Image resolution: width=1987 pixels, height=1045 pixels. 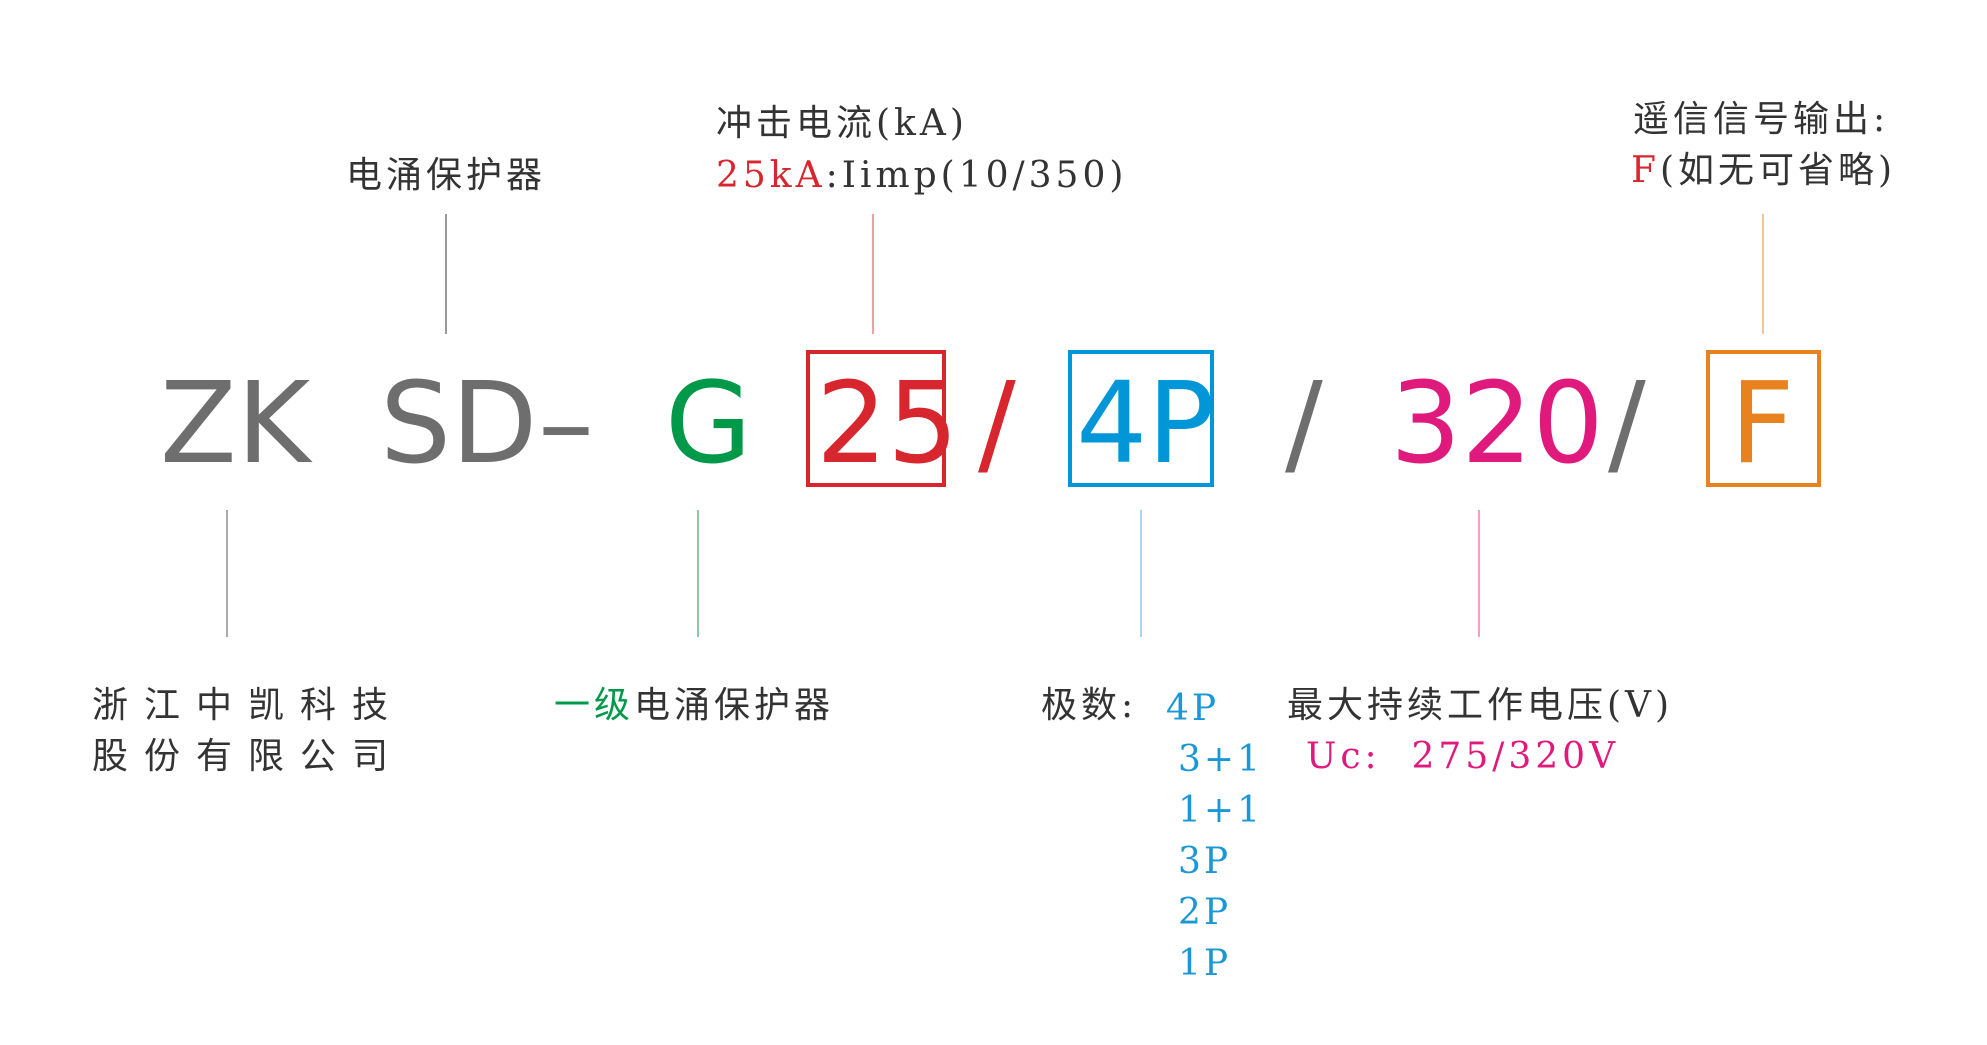 I want to click on pole-option: 1P, so click(x=1205, y=963).